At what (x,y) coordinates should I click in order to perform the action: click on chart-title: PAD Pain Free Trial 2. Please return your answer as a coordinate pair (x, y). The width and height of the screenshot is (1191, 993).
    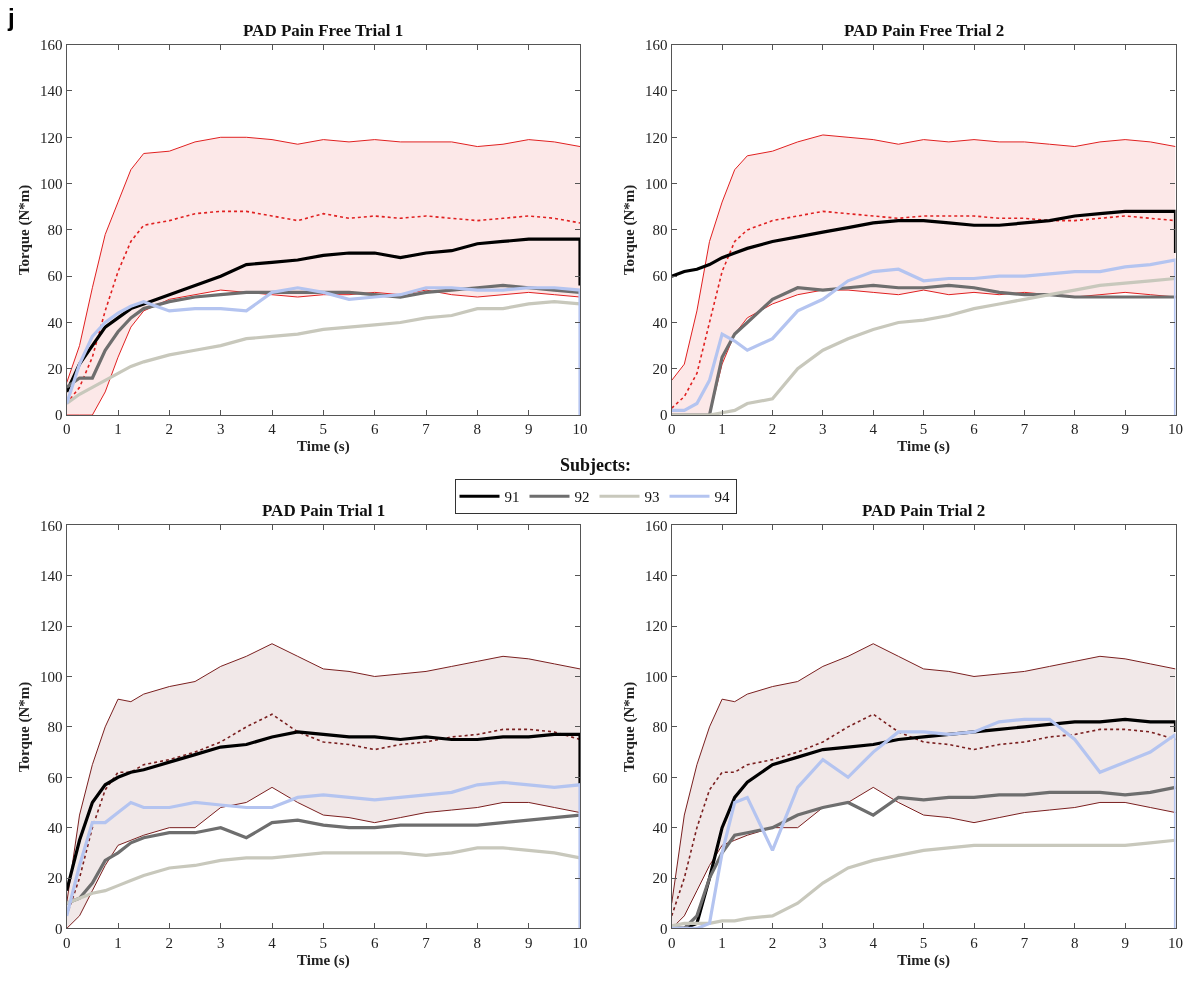
    Looking at the image, I should click on (924, 30).